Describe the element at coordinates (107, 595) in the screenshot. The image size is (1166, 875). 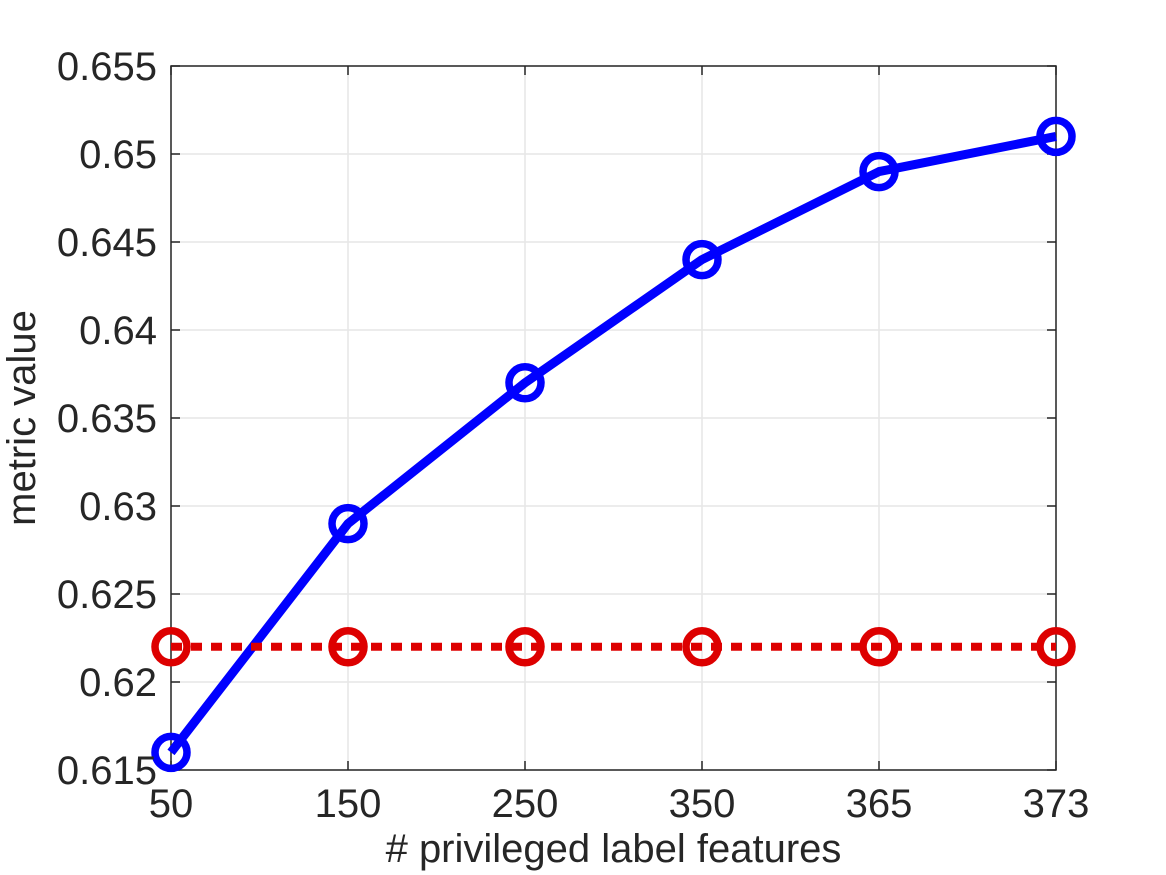
I see `y-tick-label: 0.625` at that location.